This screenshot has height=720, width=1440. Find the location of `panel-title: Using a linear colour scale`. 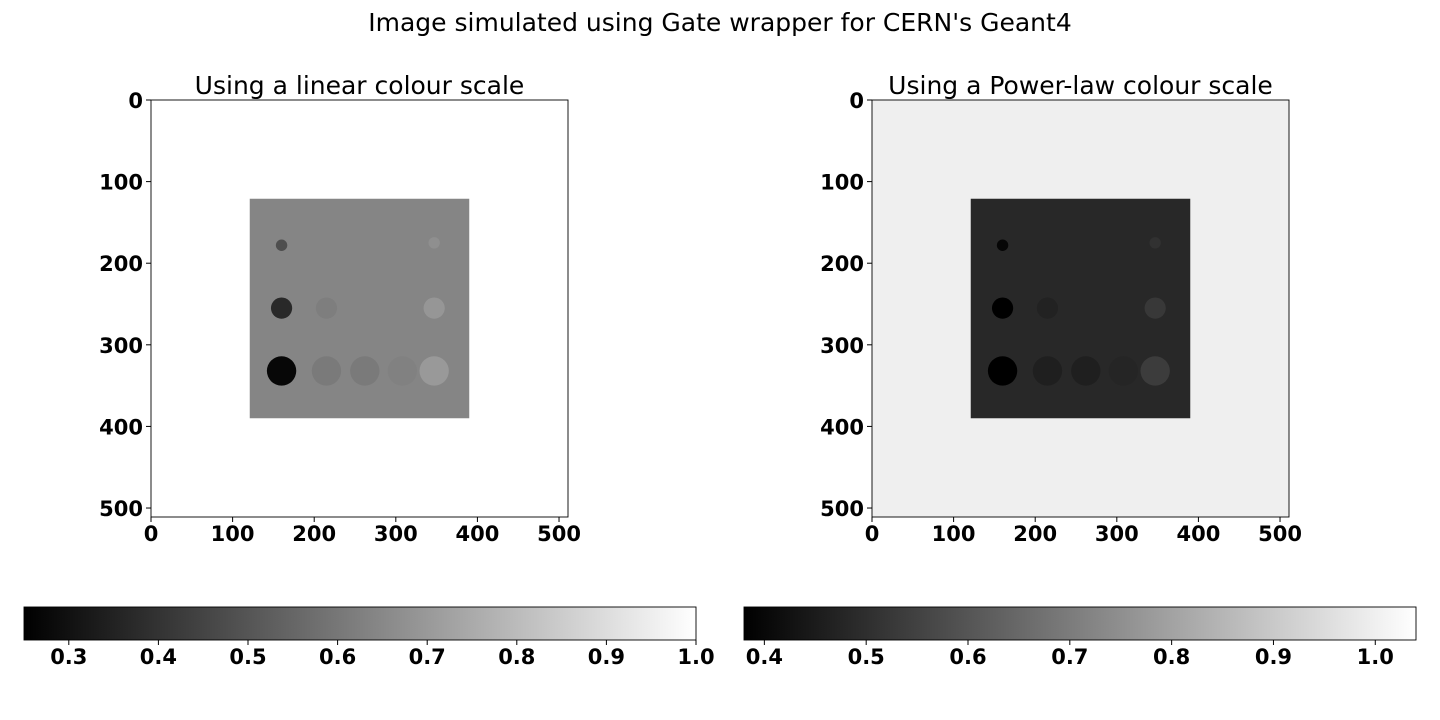

panel-title: Using a linear colour scale is located at coordinates (360, 85).